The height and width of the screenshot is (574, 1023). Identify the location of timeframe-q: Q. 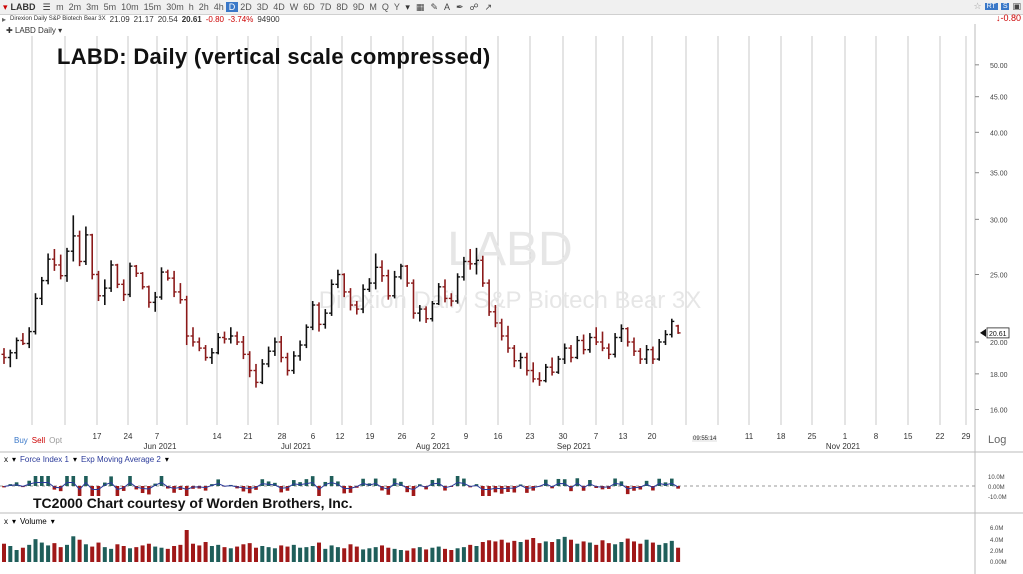
(385, 7).